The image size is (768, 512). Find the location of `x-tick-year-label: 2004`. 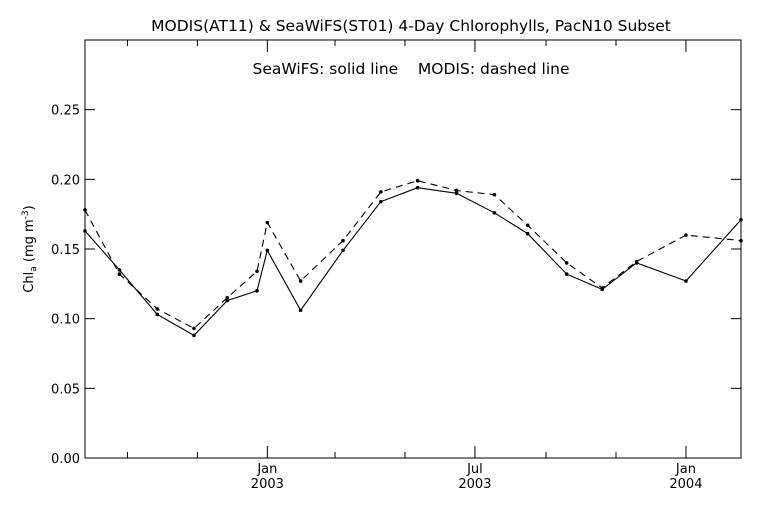

x-tick-year-label: 2004 is located at coordinates (685, 484).